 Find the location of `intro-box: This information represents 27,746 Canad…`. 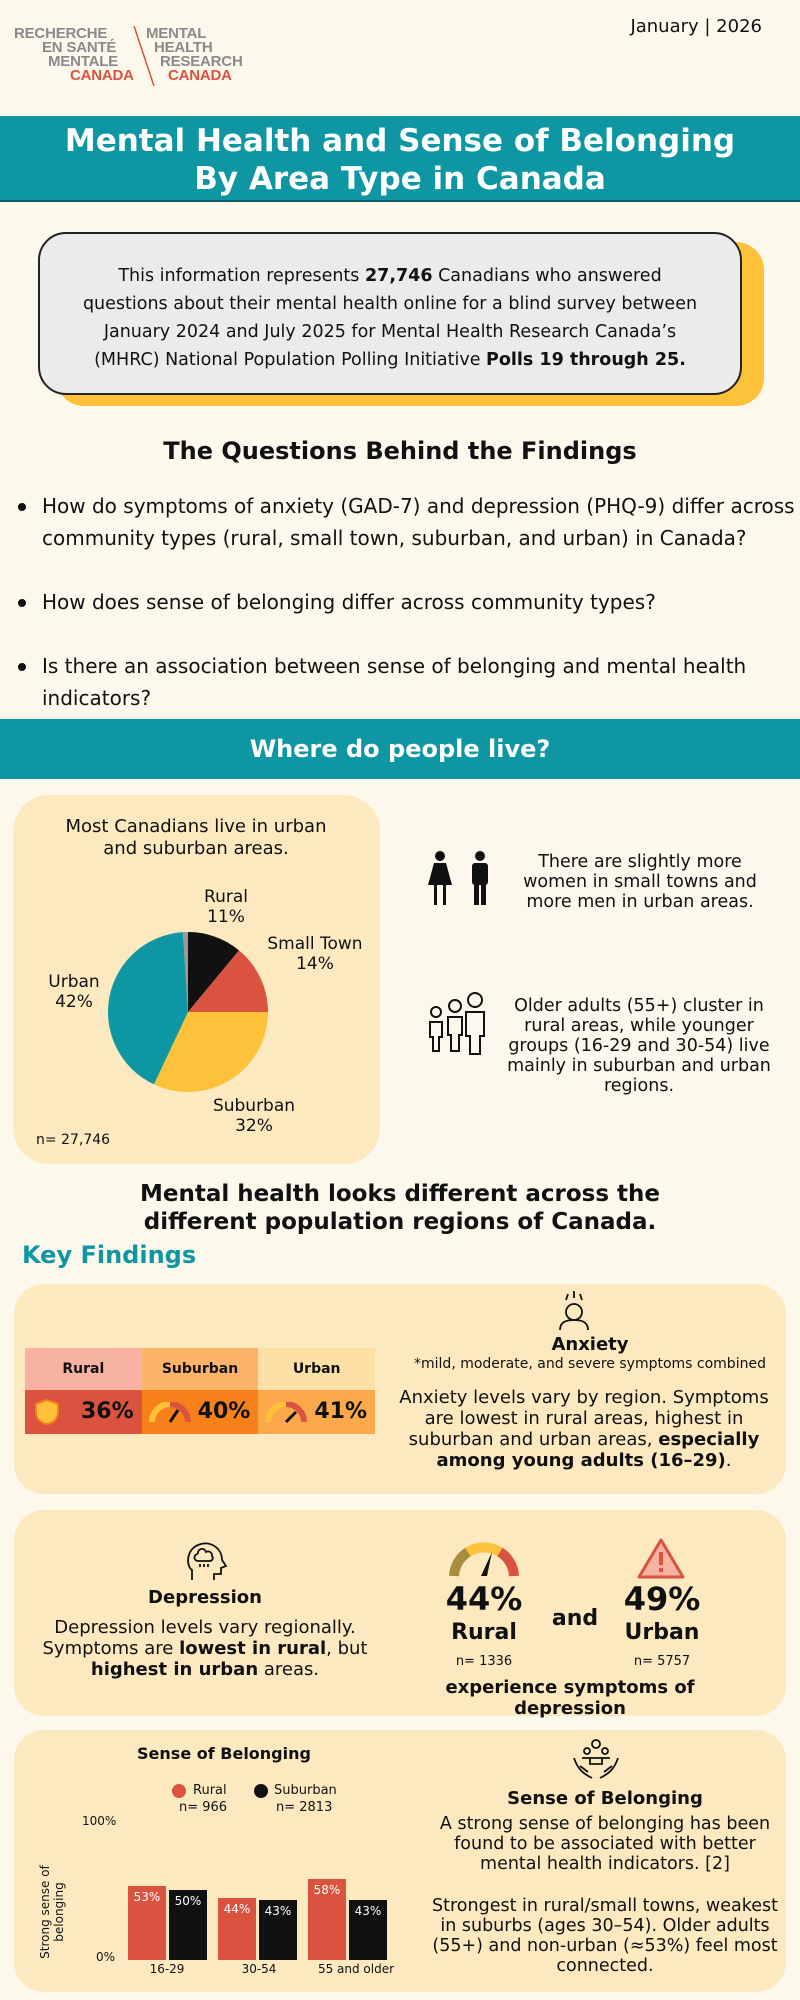

intro-box: This information represents 27,746 Canad… is located at coordinates (390, 313).